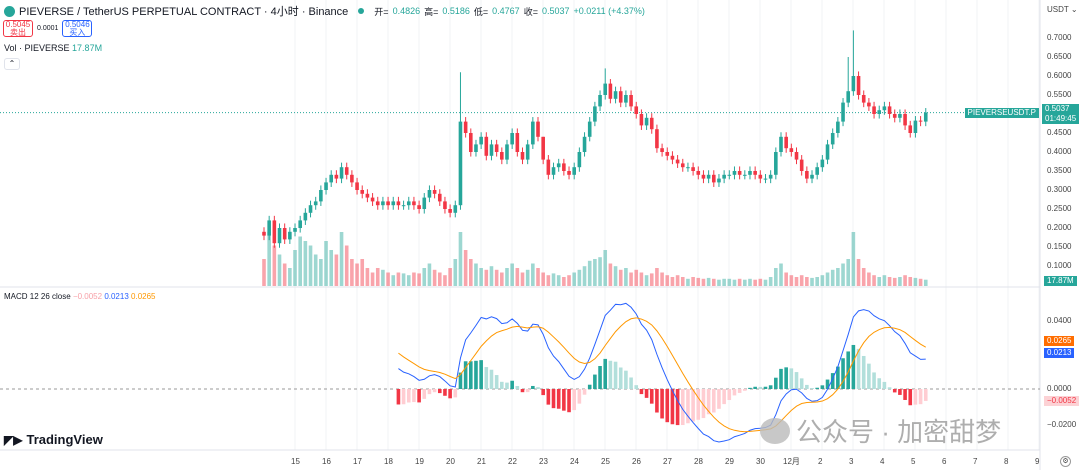 This screenshot has height=470, width=1080. What do you see at coordinates (1059, 246) in the screenshot?
I see `price-tick: 0.1500` at bounding box center [1059, 246].